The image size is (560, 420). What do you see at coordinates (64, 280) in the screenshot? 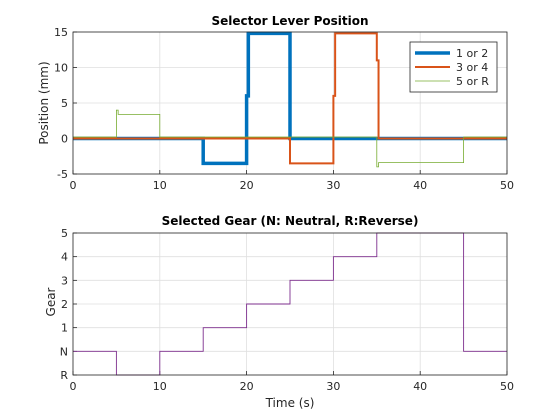
I see `y-tick-label: 3` at bounding box center [64, 280].